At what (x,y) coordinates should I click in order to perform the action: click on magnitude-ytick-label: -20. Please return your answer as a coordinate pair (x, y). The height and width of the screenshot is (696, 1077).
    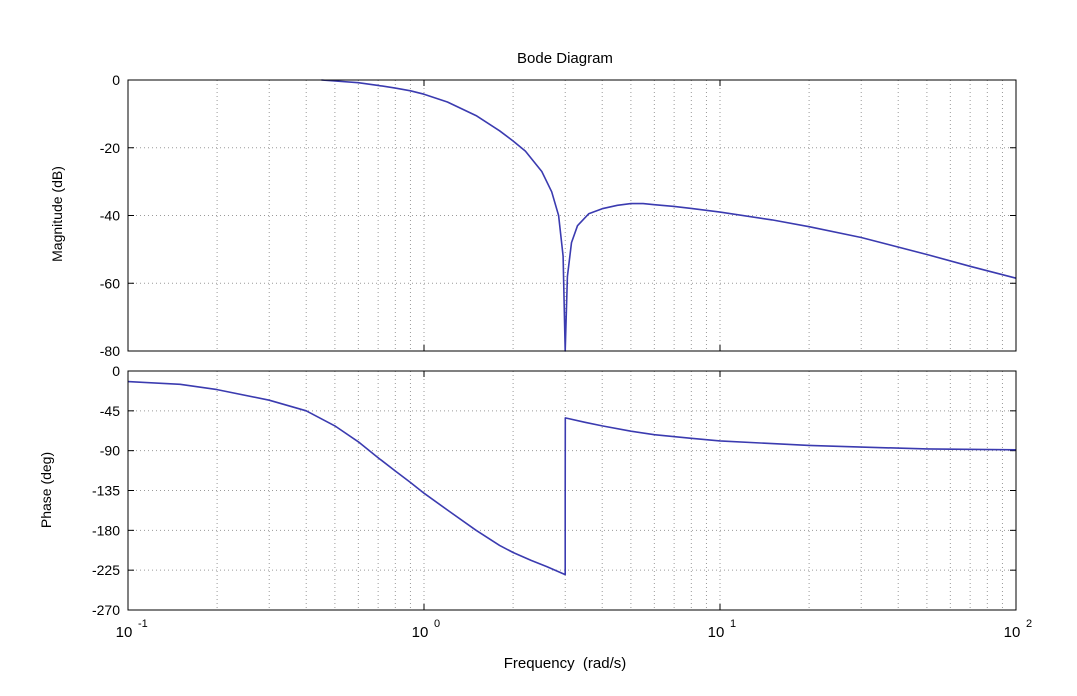
    Looking at the image, I should click on (110, 148).